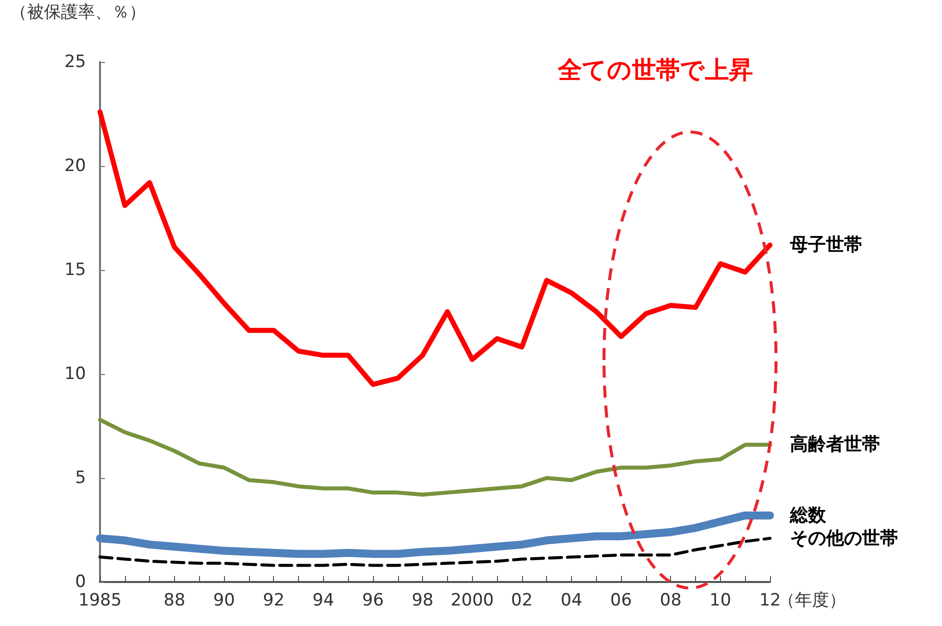  What do you see at coordinates (472, 600) in the screenshot?
I see `x-tick-label: 2000` at bounding box center [472, 600].